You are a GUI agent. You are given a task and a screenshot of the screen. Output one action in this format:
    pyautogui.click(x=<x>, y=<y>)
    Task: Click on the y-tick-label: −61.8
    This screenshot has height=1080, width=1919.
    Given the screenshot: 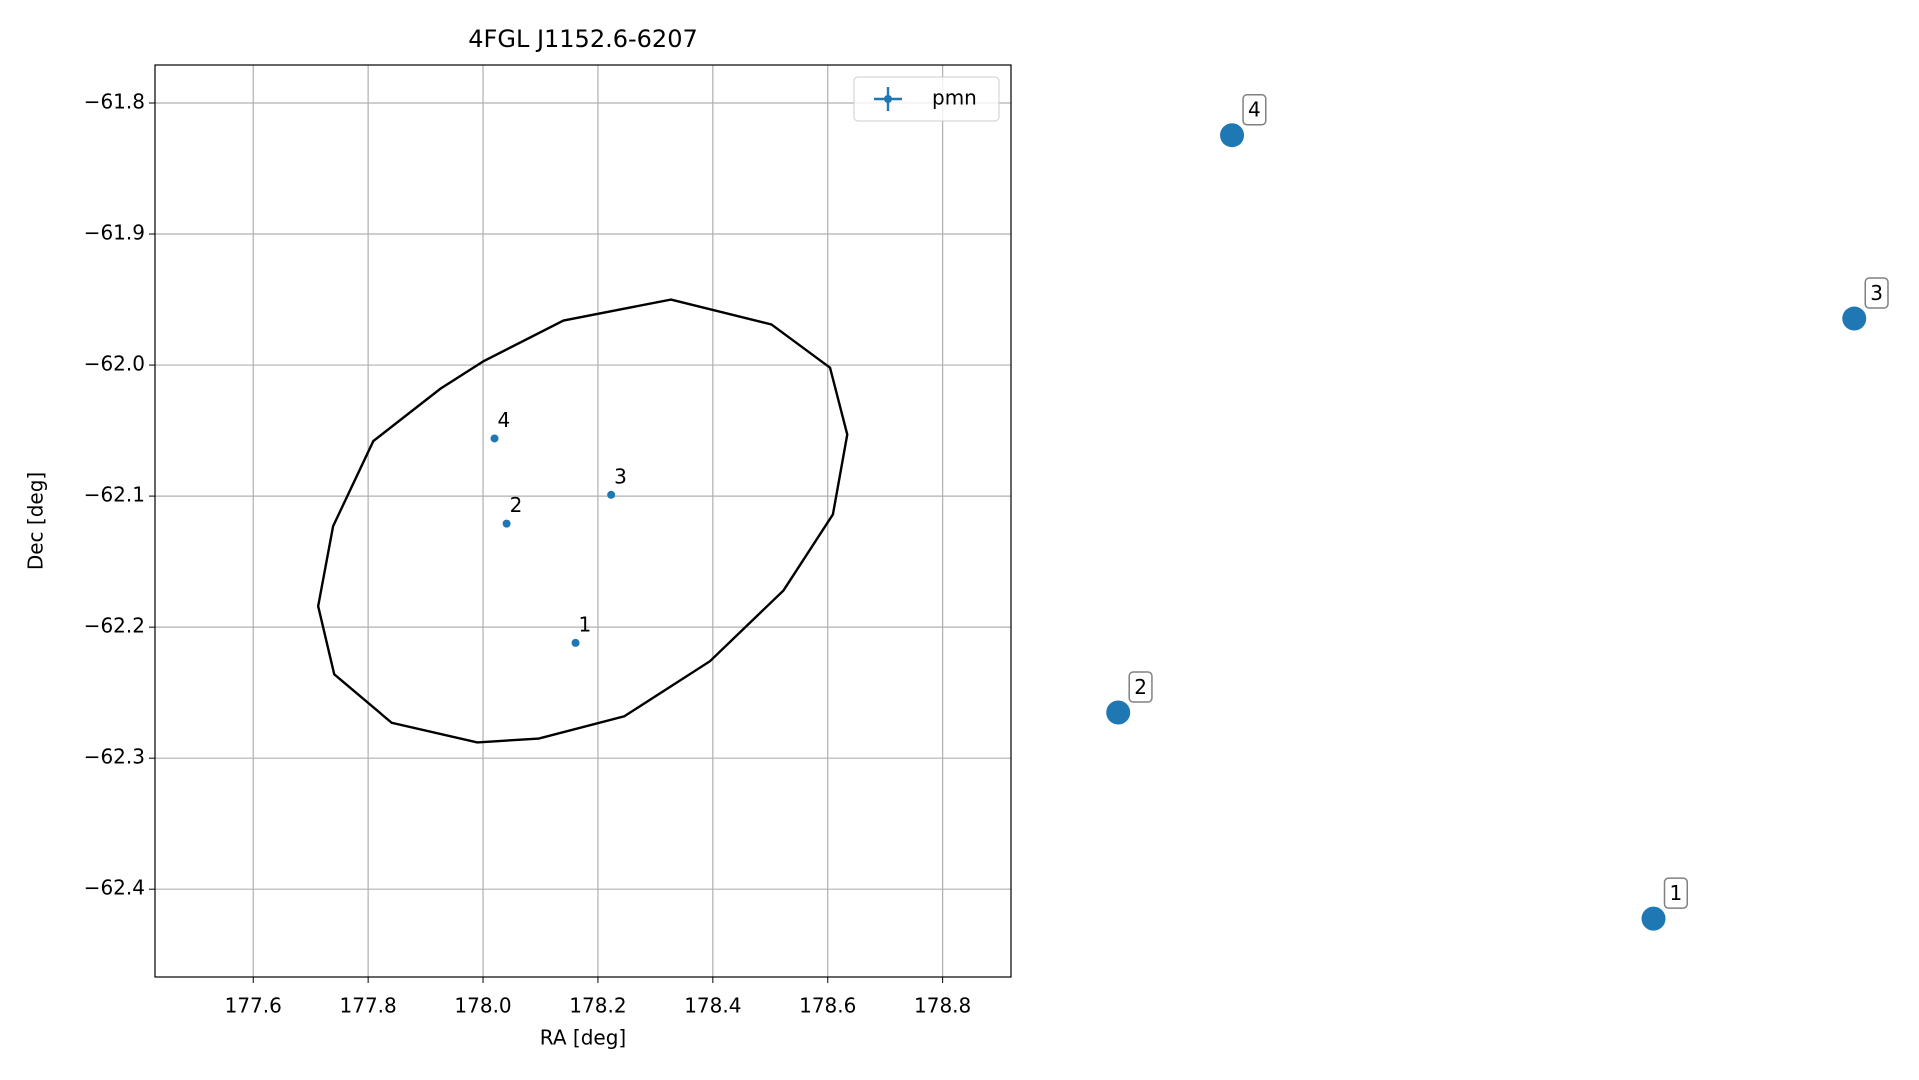 What is the action you would take?
    pyautogui.click(x=114, y=102)
    